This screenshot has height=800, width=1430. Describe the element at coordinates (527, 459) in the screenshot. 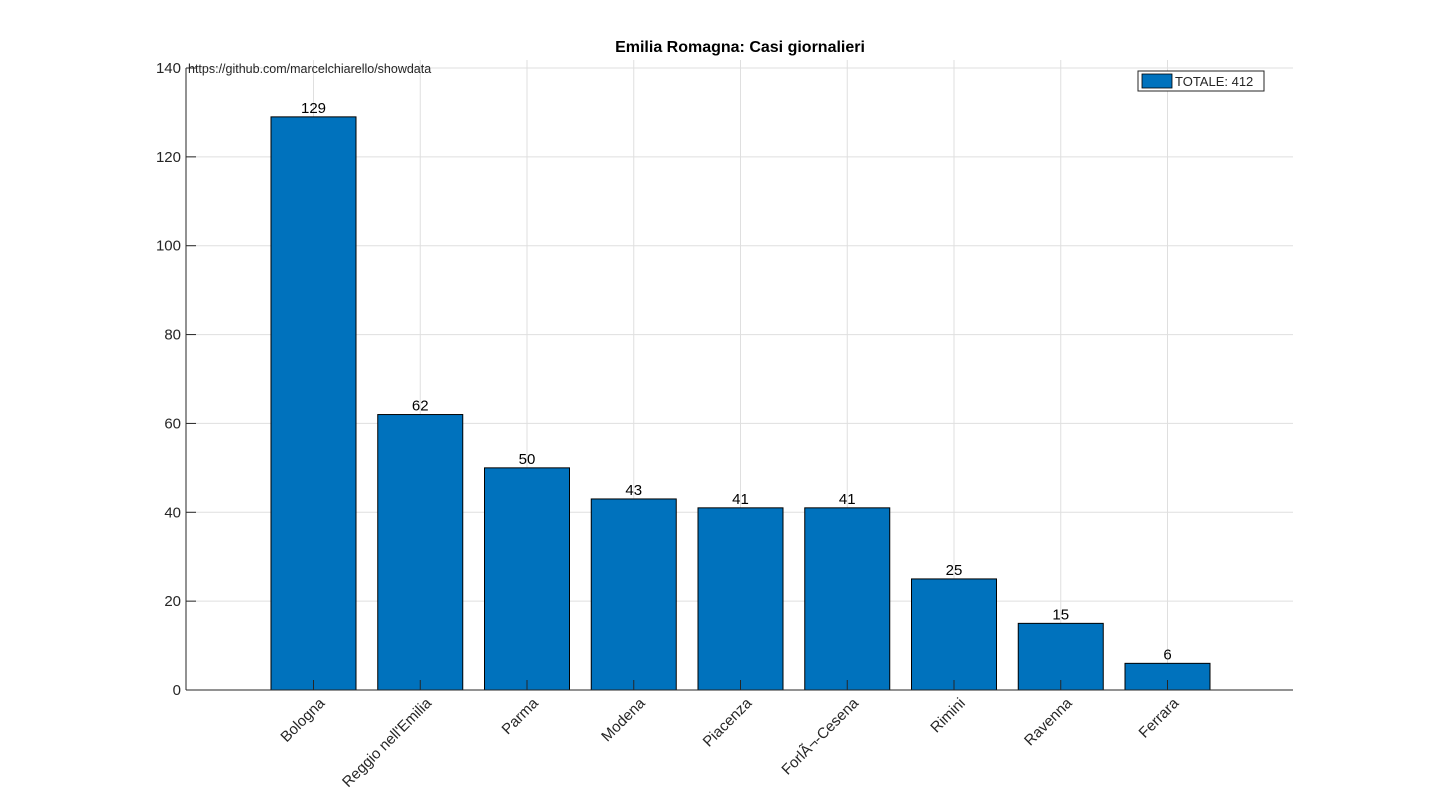

I see `bar-value-label: 50` at that location.